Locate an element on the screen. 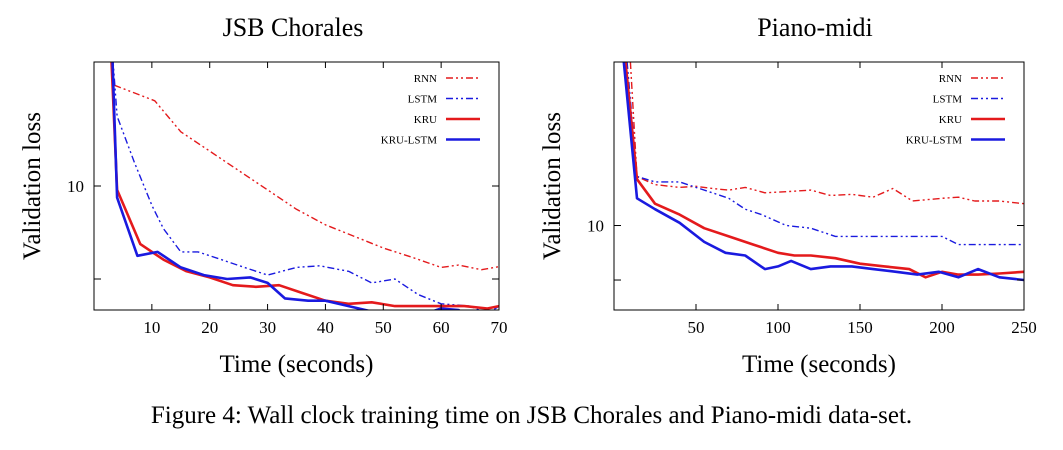 The height and width of the screenshot is (450, 1063). chart-title: JSB Chorales is located at coordinates (293, 27).